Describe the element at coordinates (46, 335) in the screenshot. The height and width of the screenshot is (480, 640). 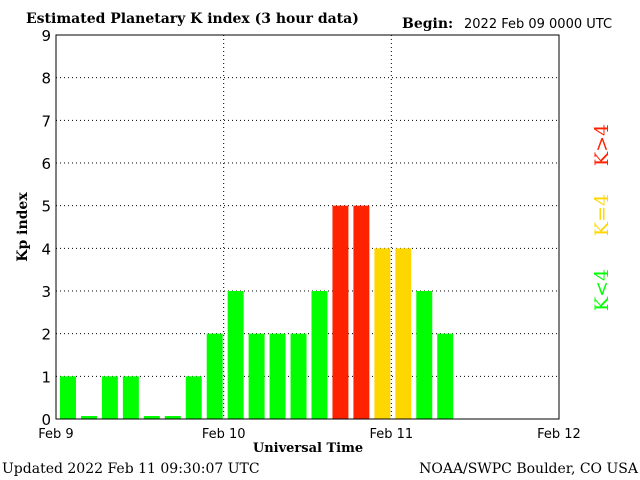
I see `y-tick-label: 2` at that location.